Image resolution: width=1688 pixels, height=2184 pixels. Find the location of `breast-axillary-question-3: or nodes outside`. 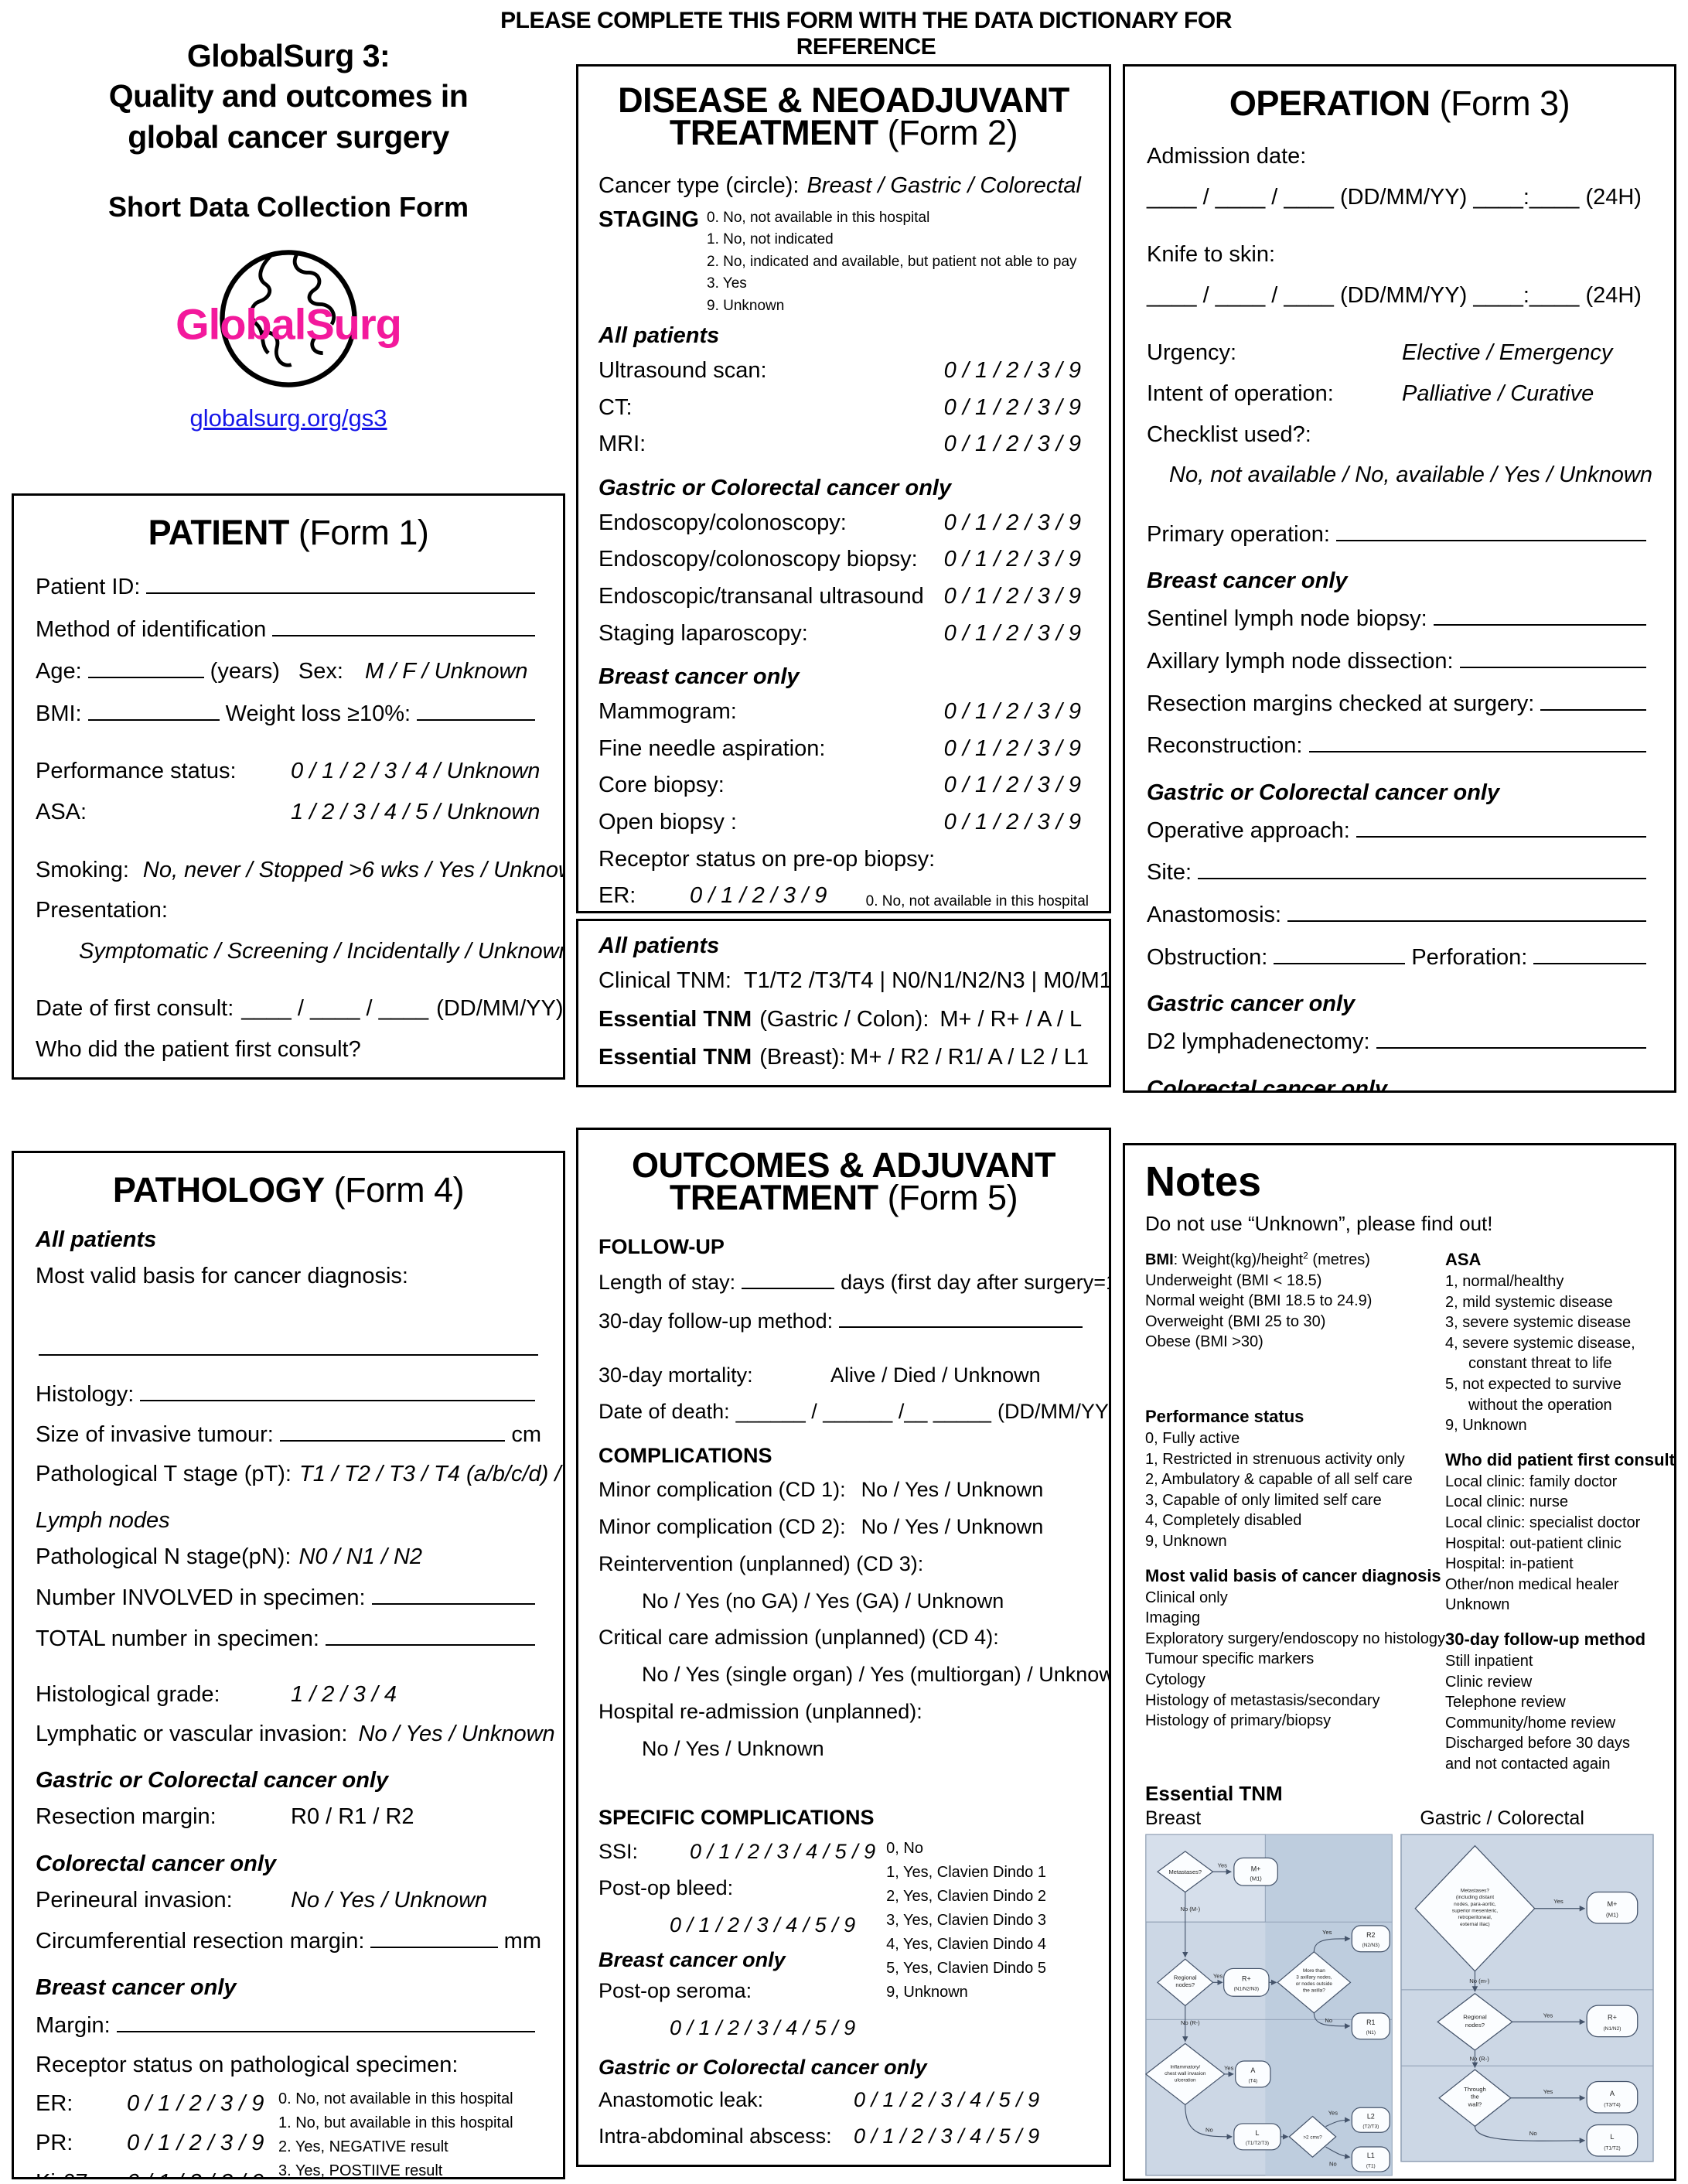

breast-axillary-question-3: or nodes outside is located at coordinates (1314, 1985).